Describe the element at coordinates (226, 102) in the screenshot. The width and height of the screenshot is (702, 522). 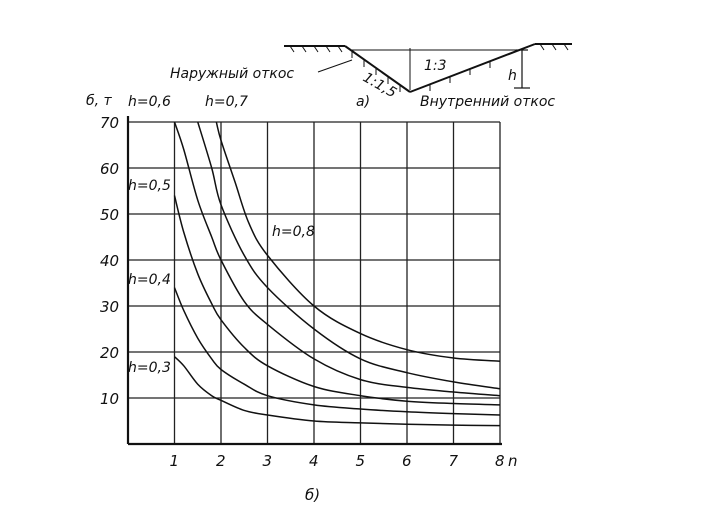
I see `curve-label-h07: h=0,7` at that location.